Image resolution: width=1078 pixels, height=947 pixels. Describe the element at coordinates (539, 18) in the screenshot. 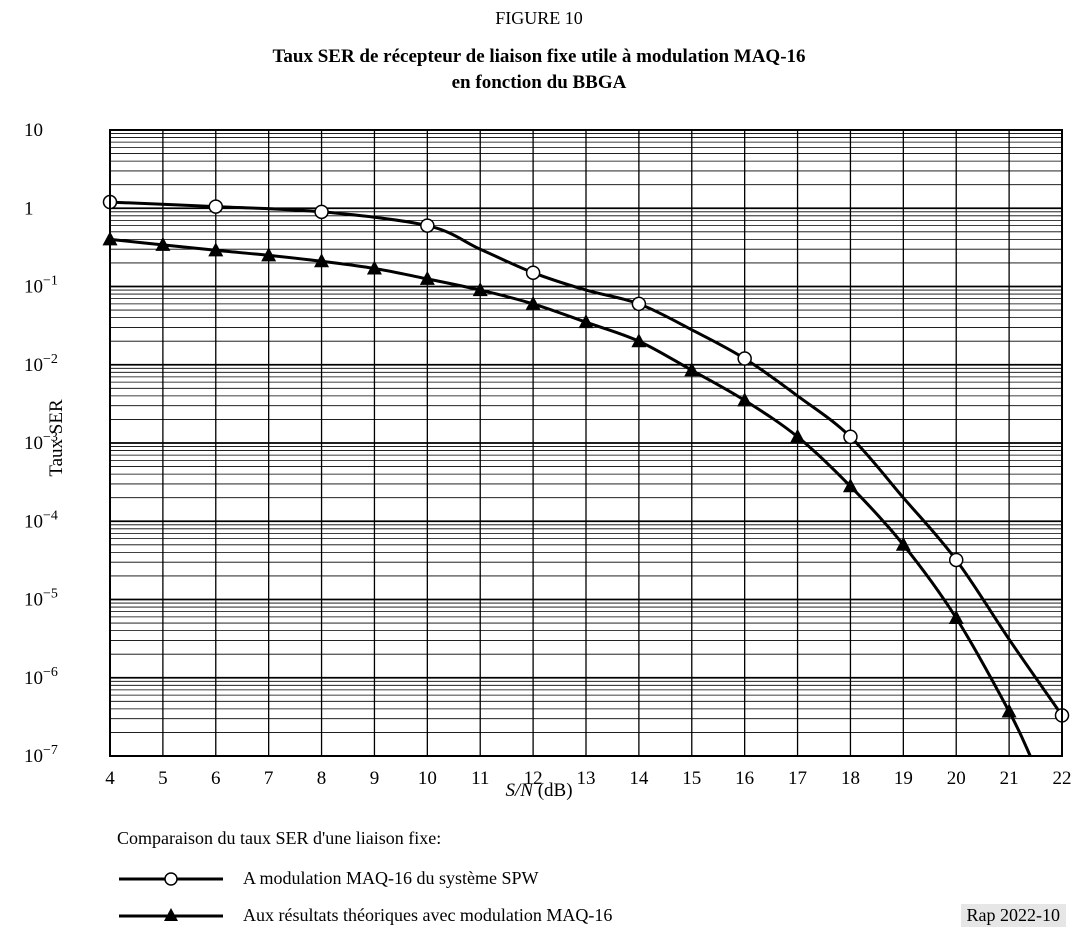

I see `figure-label: FIGURE 10` at that location.